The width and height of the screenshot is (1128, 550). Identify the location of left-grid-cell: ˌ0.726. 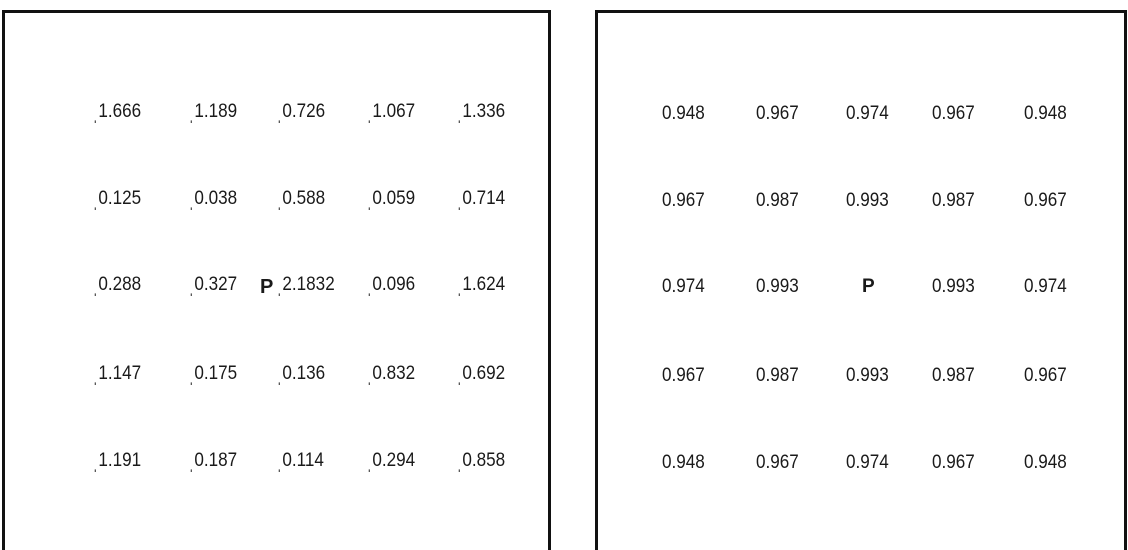
(301, 114).